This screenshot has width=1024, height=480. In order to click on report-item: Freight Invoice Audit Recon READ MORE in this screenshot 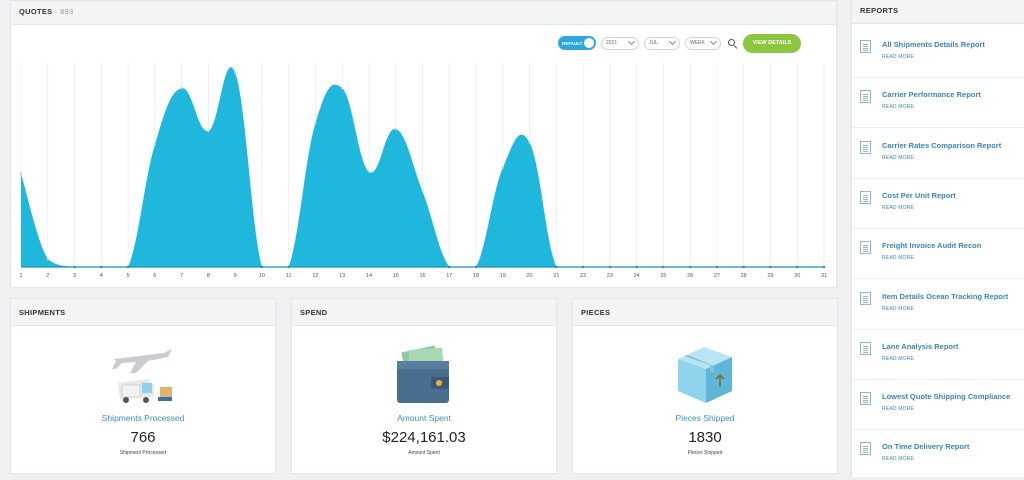, I will do `click(938, 254)`.